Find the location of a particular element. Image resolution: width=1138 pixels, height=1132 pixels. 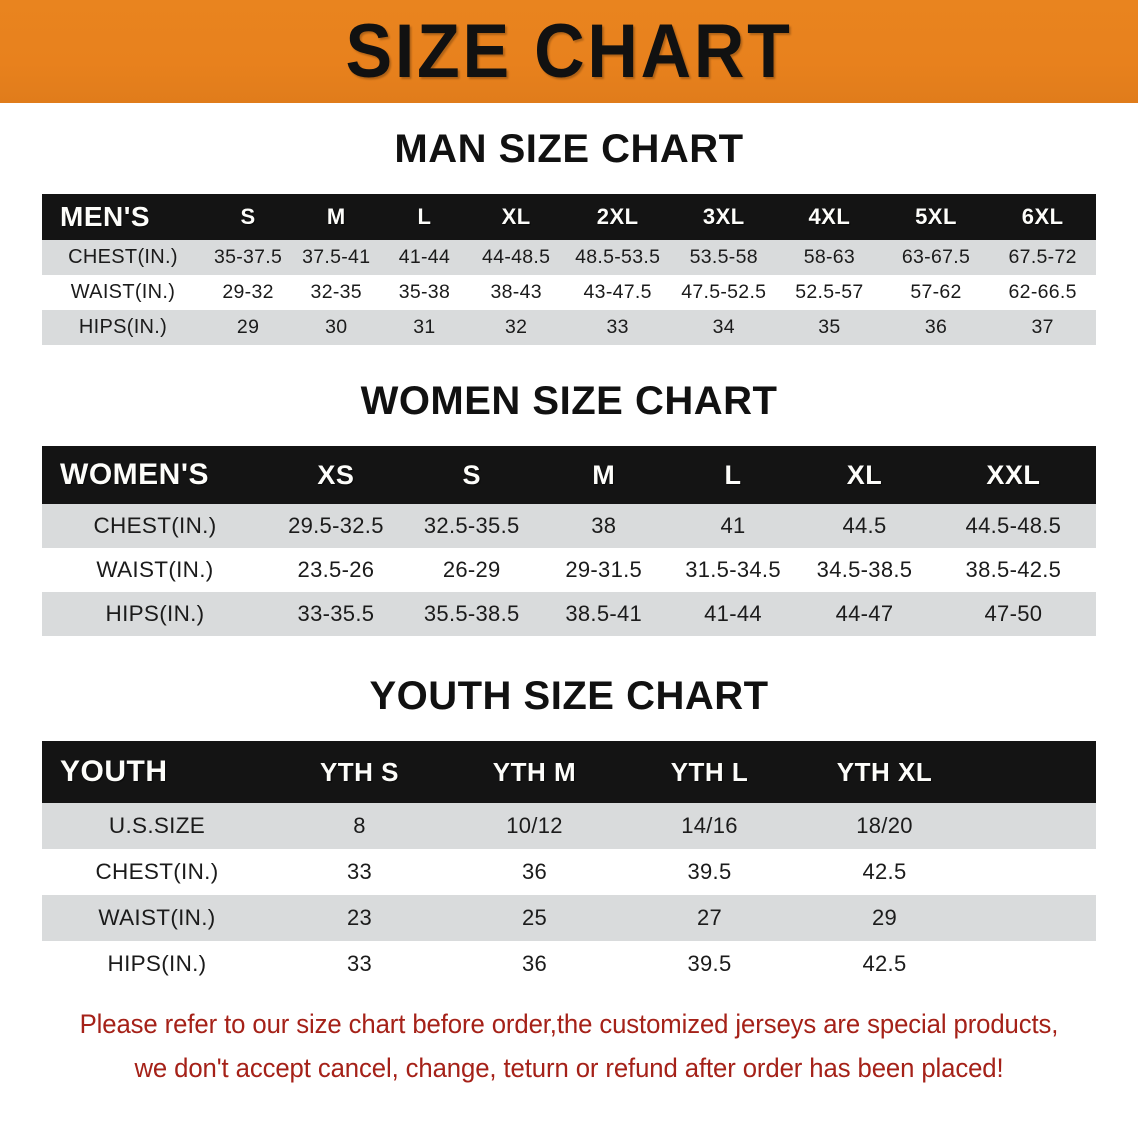

women-hips-xl: 44-47 is located at coordinates (864, 613).